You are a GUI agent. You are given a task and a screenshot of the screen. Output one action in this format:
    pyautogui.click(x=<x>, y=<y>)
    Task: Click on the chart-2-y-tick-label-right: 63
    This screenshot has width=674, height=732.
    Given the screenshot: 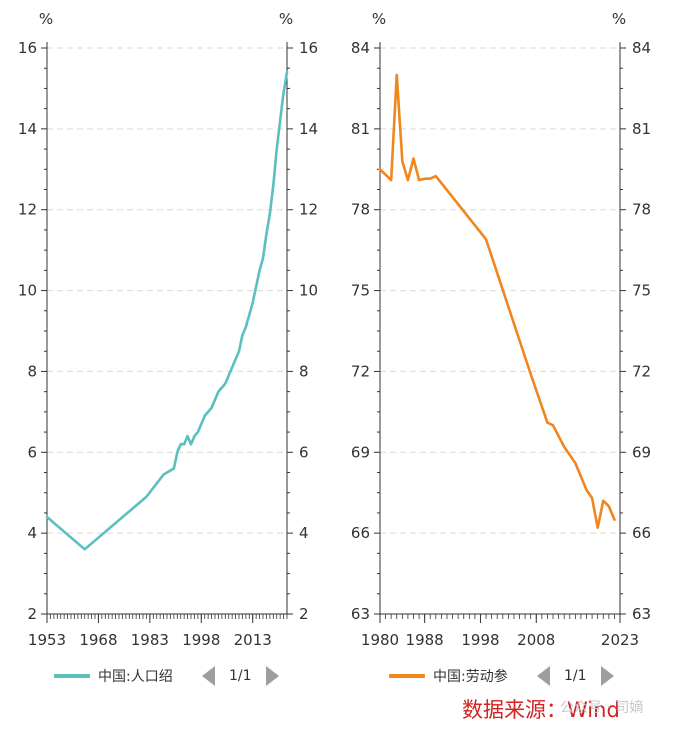 What is the action you would take?
    pyautogui.click(x=641, y=614)
    